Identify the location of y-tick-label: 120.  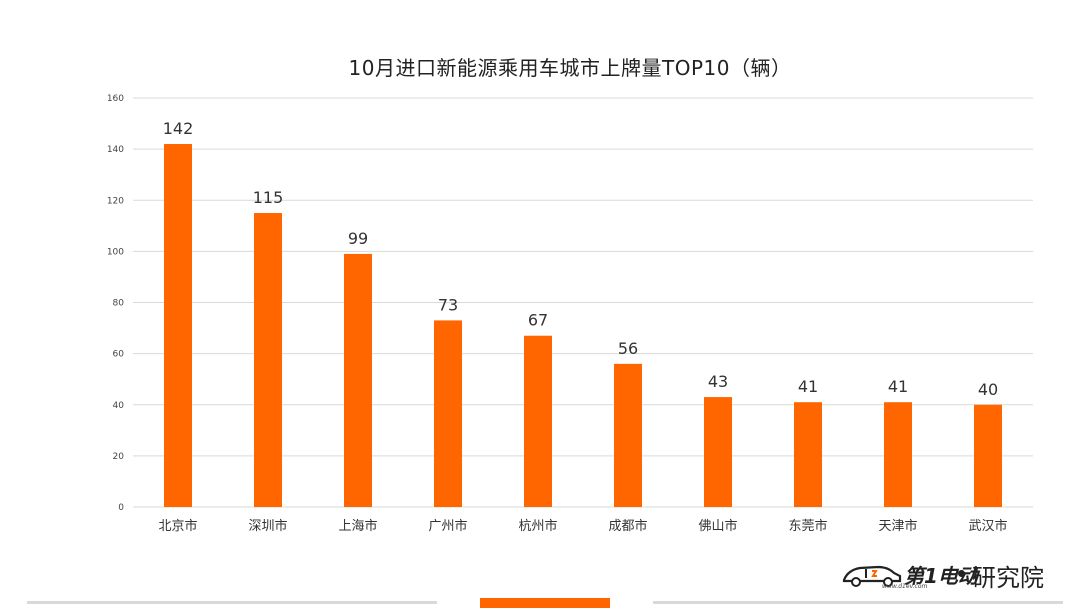
(115, 201).